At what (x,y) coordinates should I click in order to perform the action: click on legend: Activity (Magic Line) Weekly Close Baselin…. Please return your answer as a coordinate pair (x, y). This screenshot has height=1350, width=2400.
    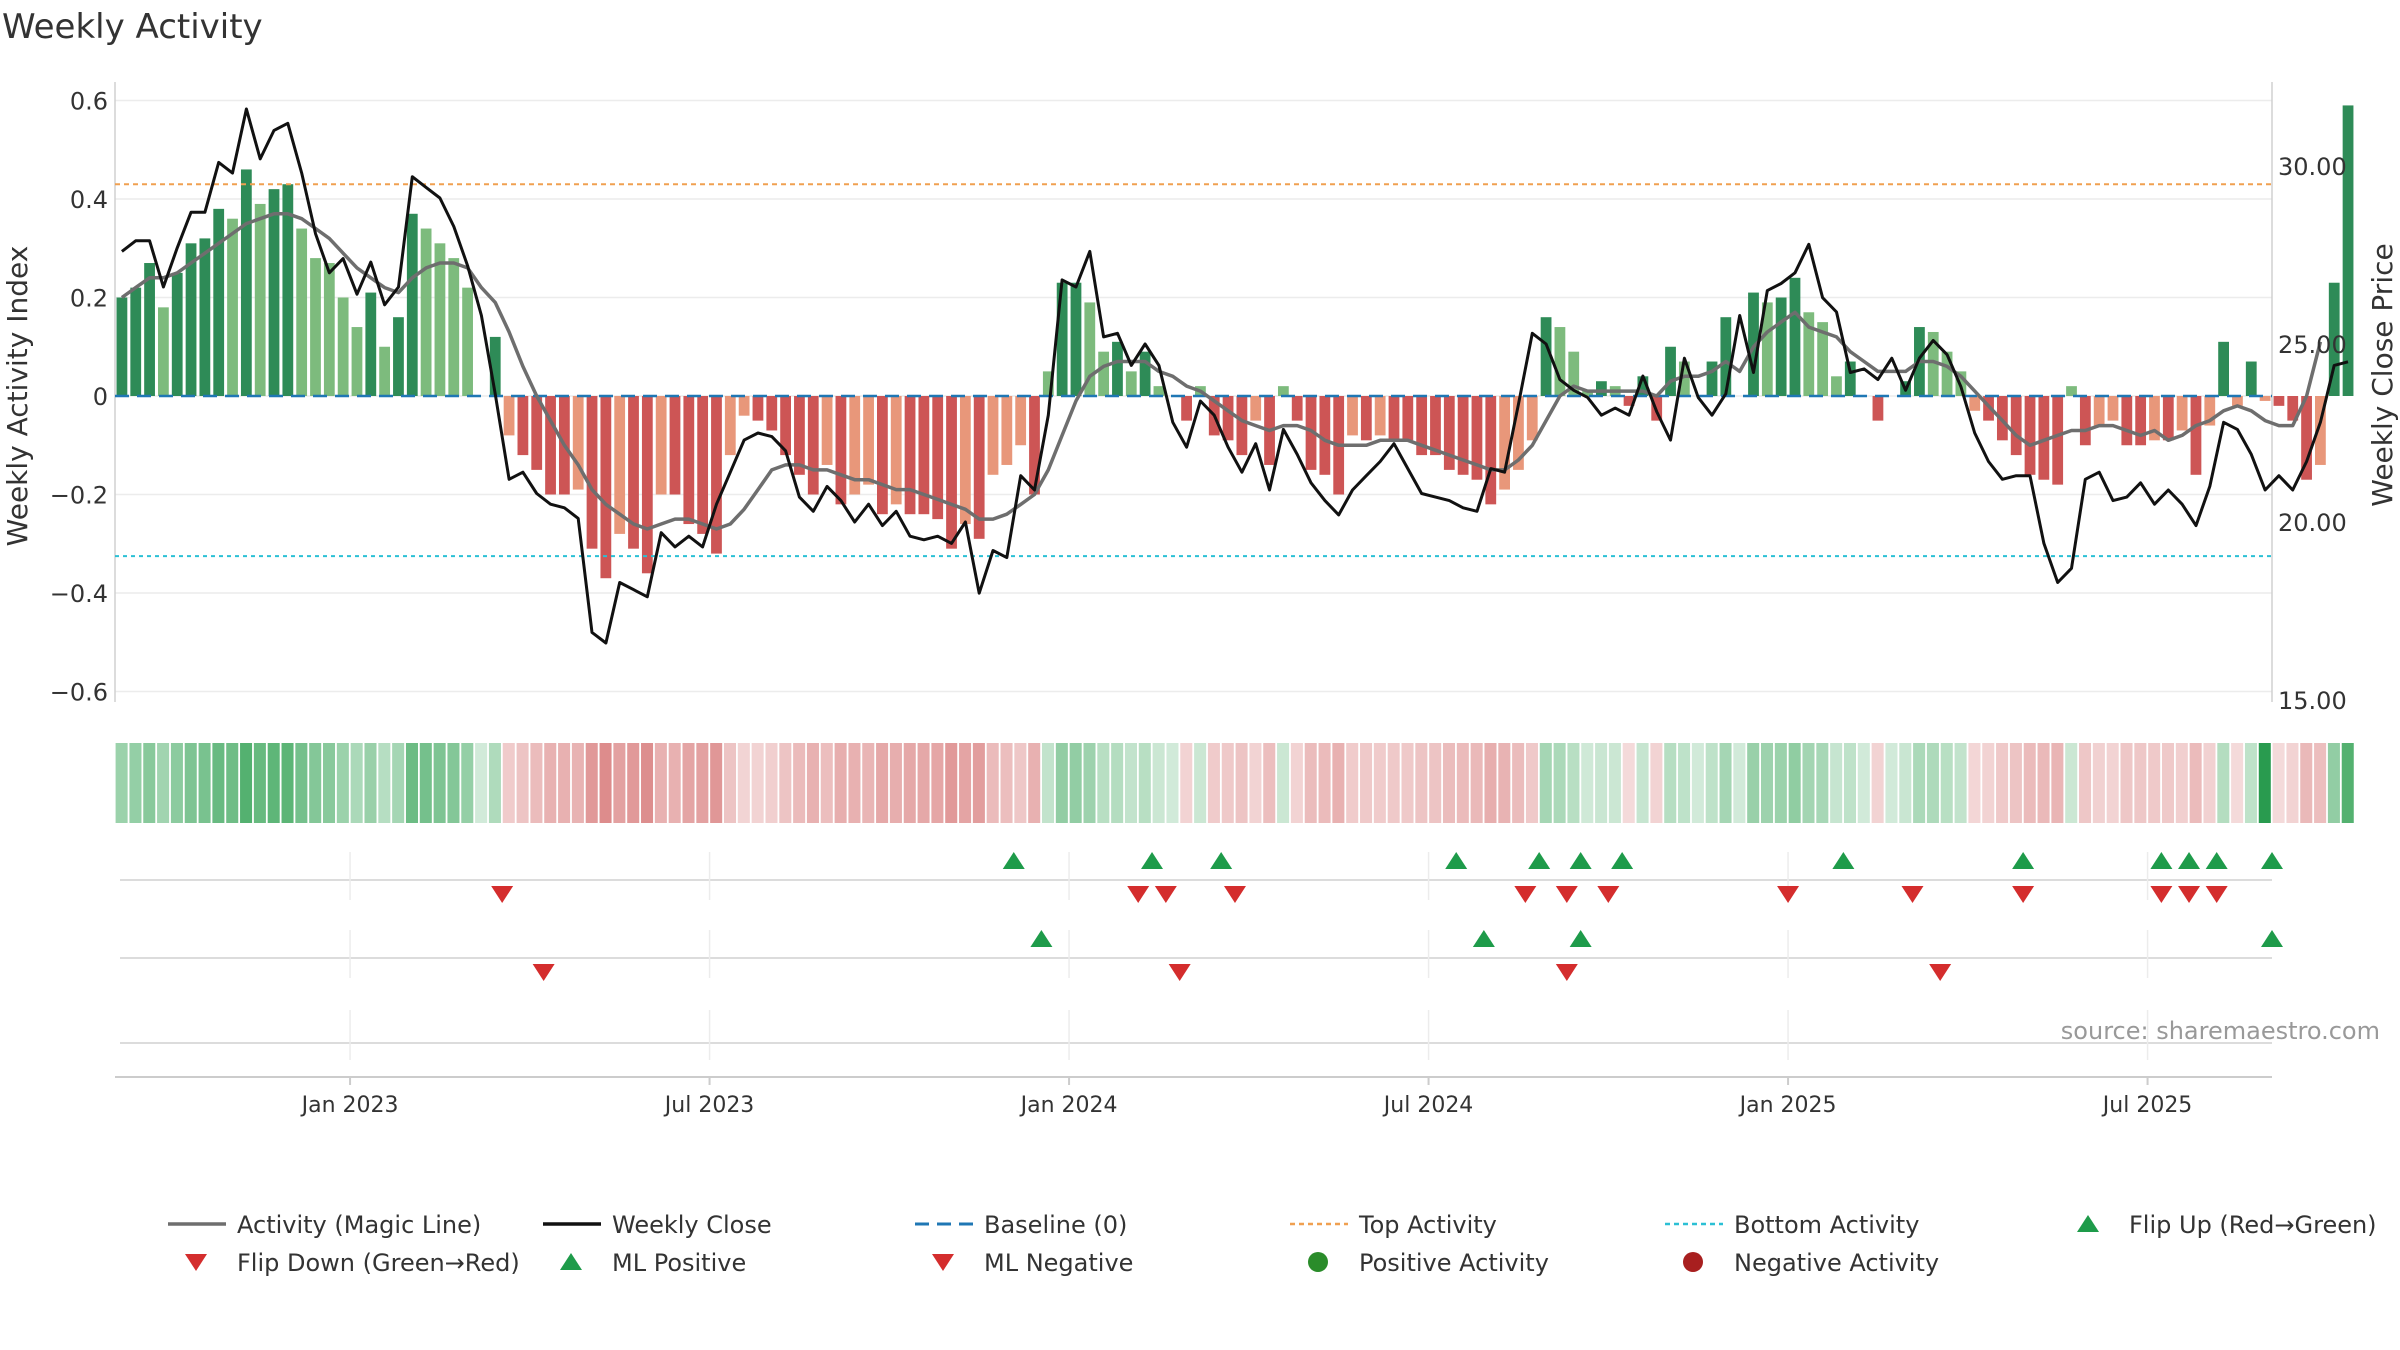
    Looking at the image, I should click on (1272, 1244).